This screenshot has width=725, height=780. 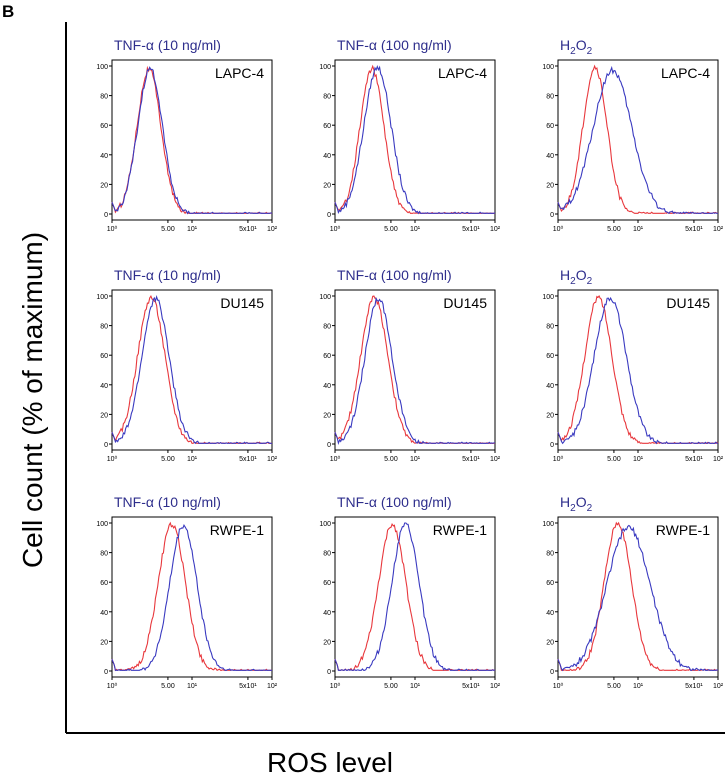 I want to click on figure-y-label: Cell count (% of maximum), so click(x=32, y=400).